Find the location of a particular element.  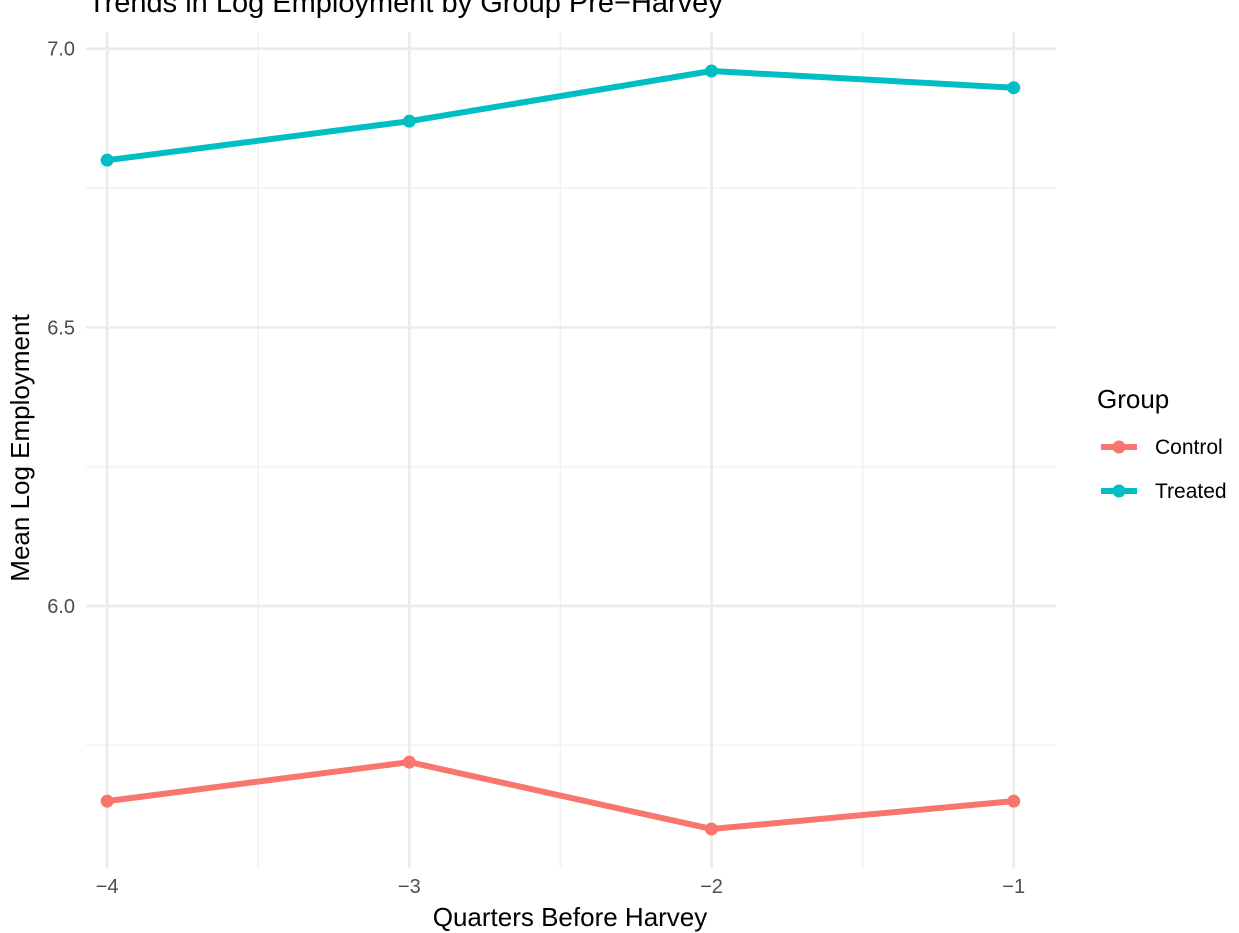

x-tick-label: −4 is located at coordinates (107, 887).